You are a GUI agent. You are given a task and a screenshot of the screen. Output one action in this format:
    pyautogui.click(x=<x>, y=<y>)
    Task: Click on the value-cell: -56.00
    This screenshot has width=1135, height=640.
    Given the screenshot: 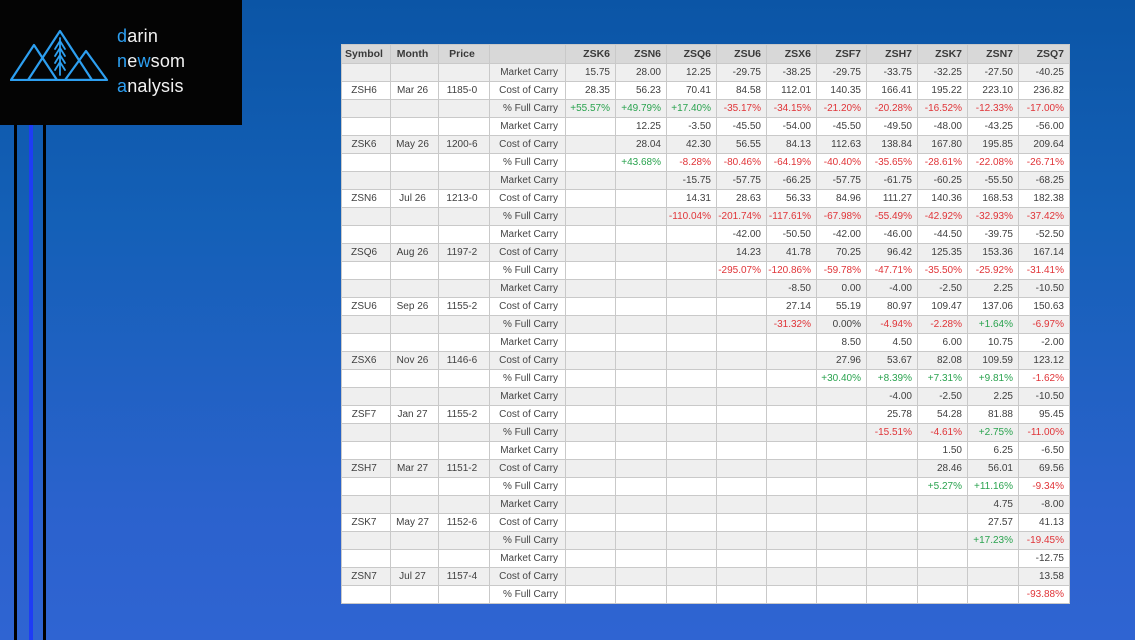 What is the action you would take?
    pyautogui.click(x=1044, y=126)
    